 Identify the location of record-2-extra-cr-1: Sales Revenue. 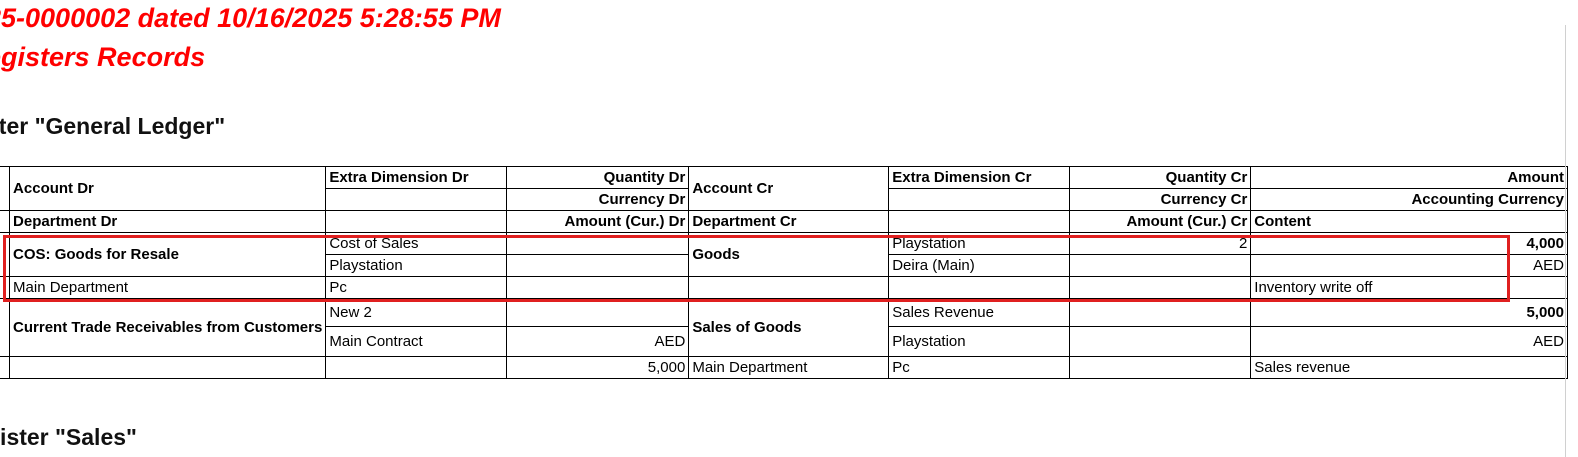
(979, 312).